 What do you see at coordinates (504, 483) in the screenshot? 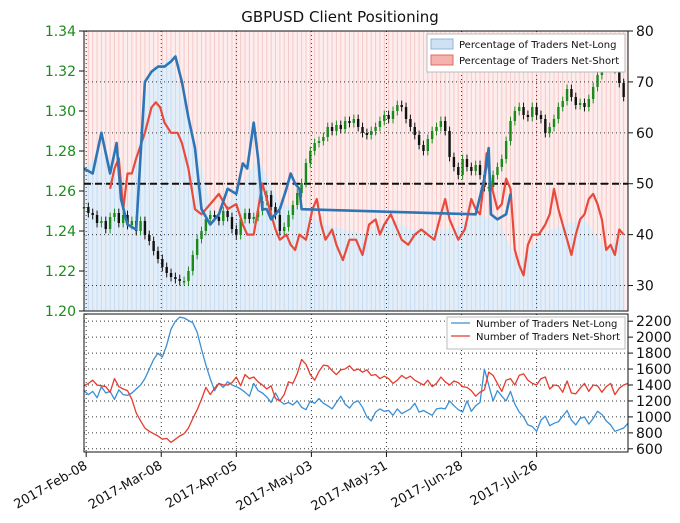
I see `date-axis-label: 2017-Jul-26` at bounding box center [504, 483].